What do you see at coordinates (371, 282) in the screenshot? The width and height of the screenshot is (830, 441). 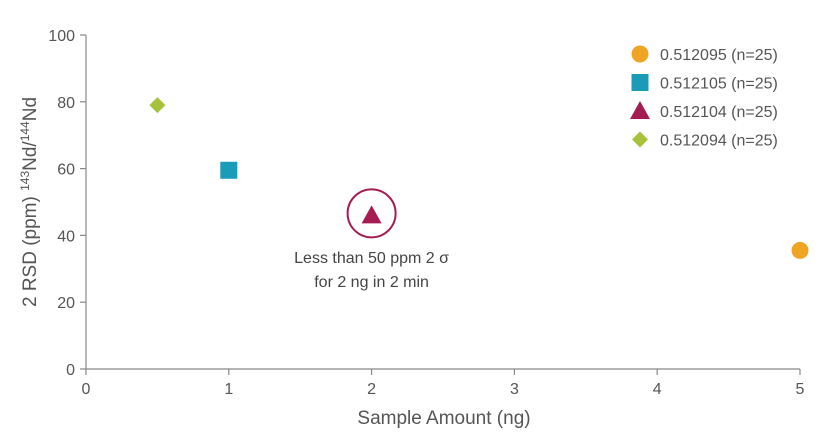 I see `annotation-line: for 2 ng in 2 min` at bounding box center [371, 282].